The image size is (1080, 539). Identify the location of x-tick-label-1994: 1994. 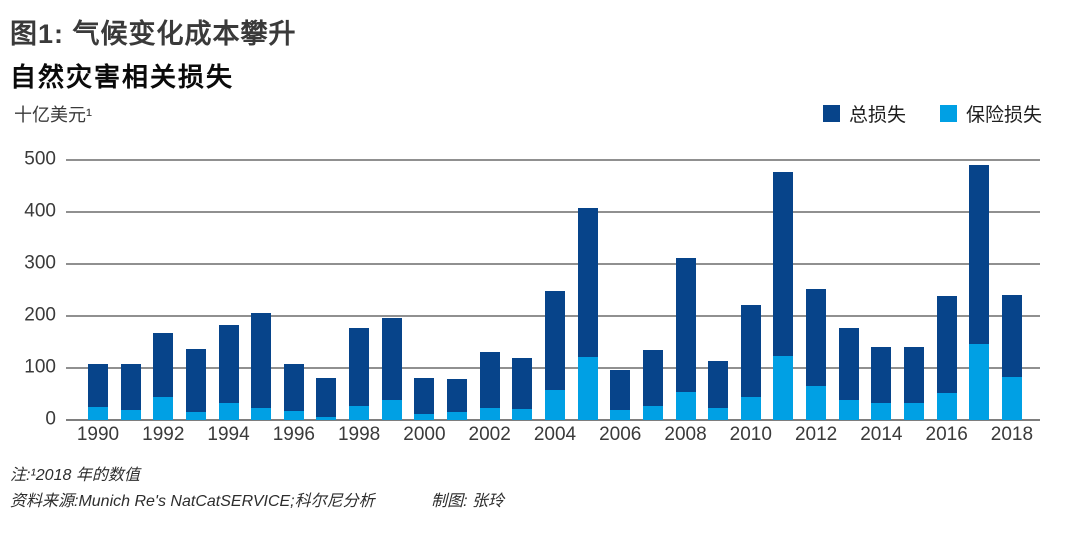
(228, 434).